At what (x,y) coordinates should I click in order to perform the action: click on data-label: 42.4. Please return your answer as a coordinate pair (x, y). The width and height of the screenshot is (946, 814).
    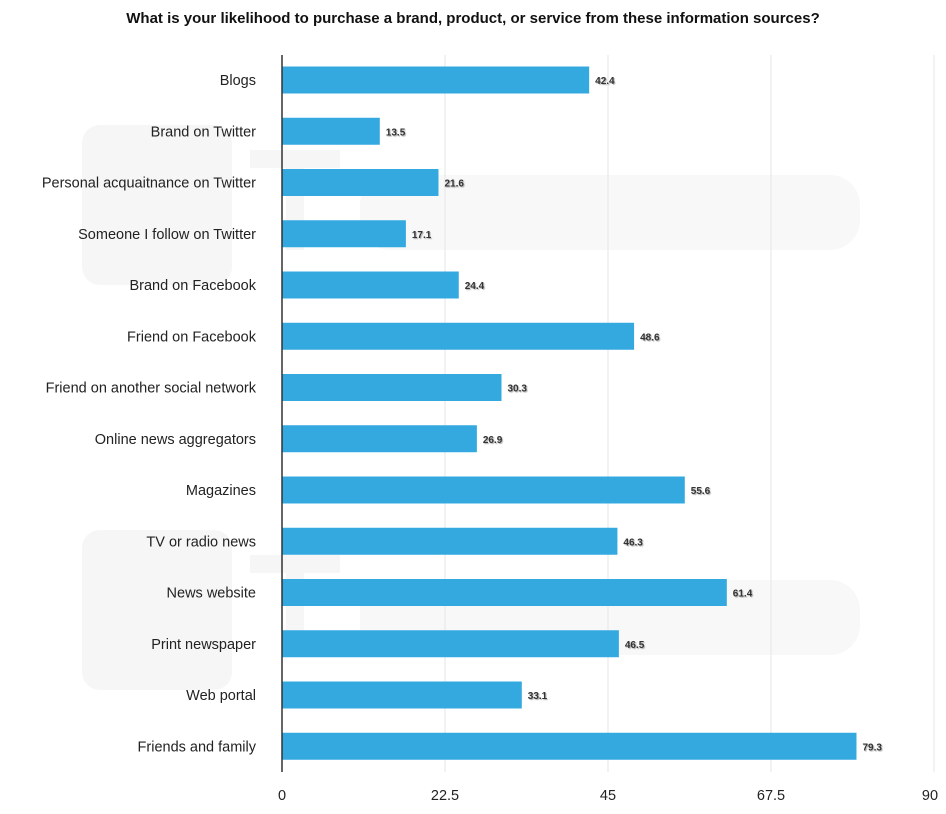
    Looking at the image, I should click on (605, 81).